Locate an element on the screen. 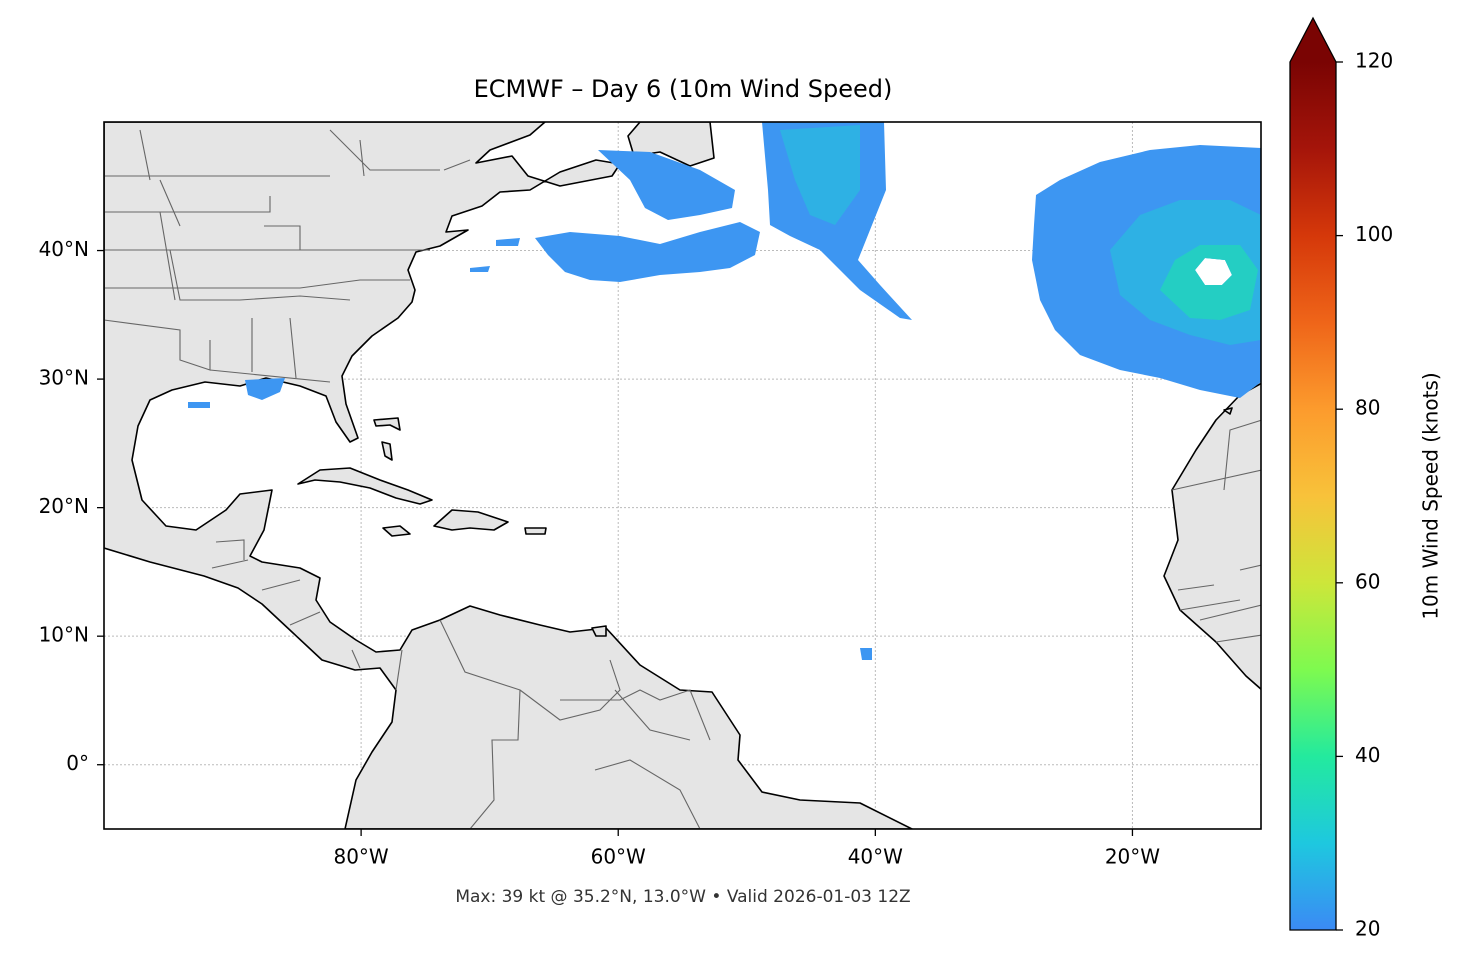 This screenshot has height=973, width=1466. x-tick-label: 40°W is located at coordinates (875, 857).